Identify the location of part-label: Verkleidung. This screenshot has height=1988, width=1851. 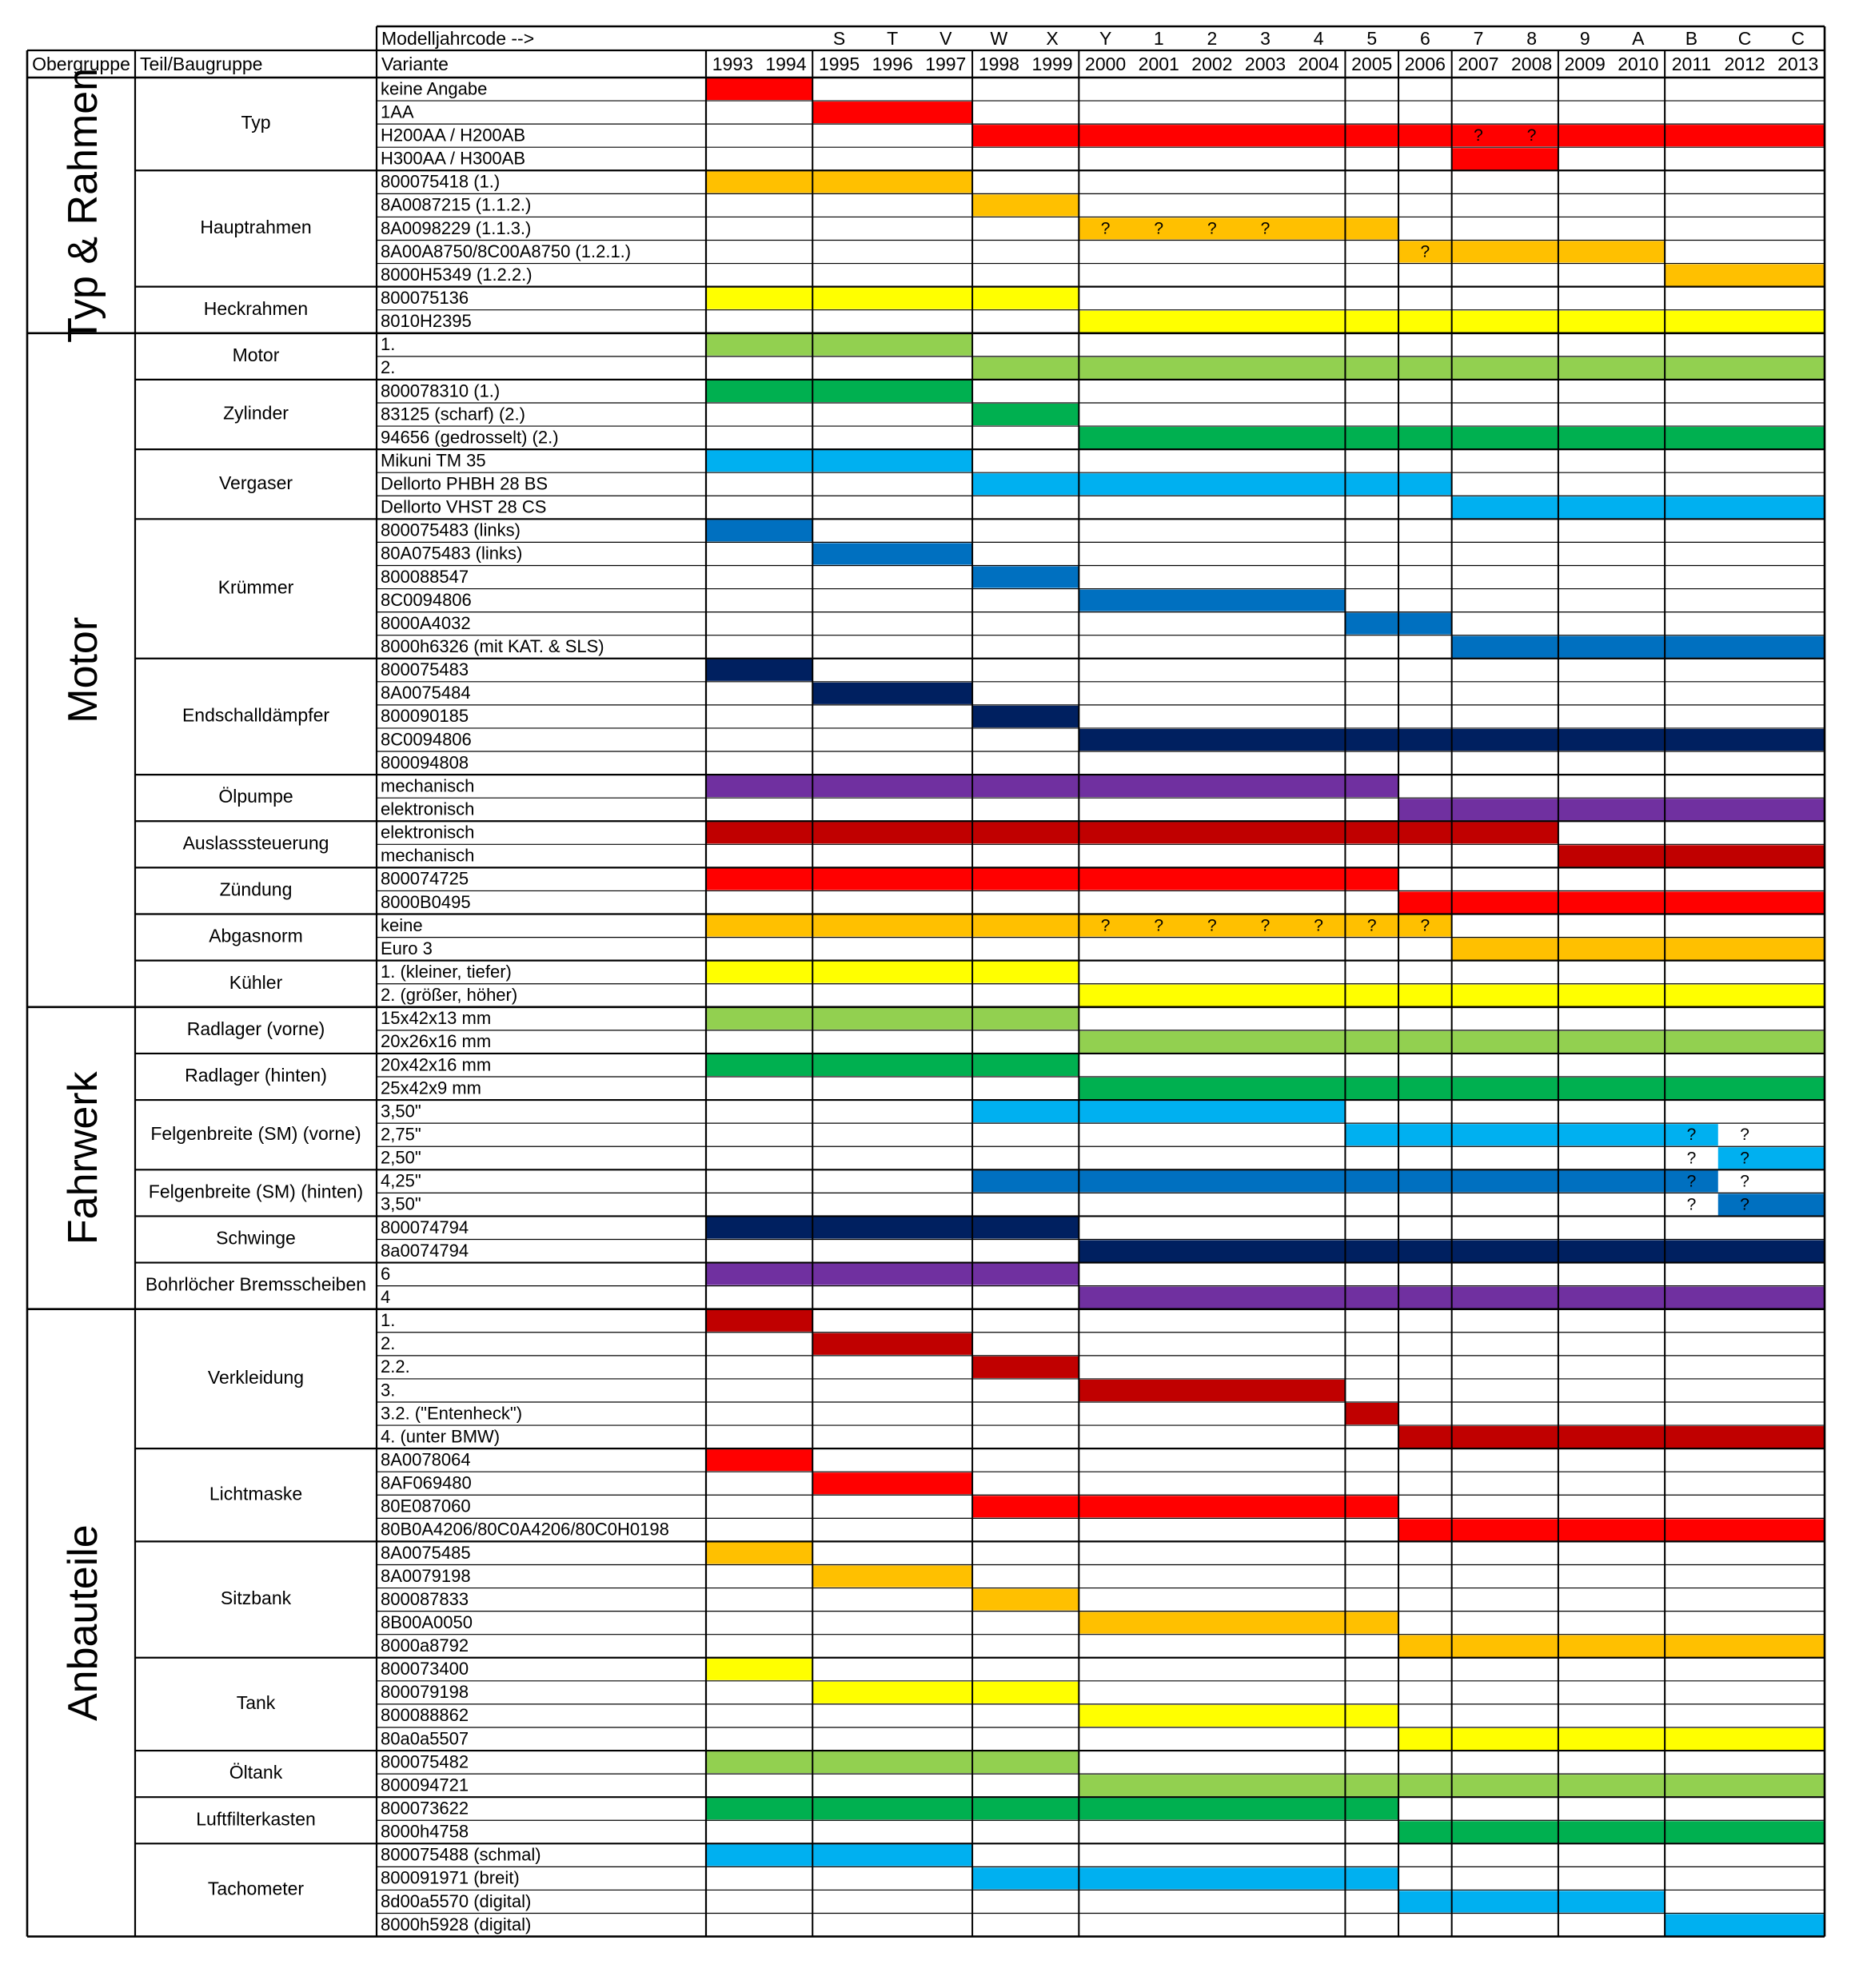
(256, 1377).